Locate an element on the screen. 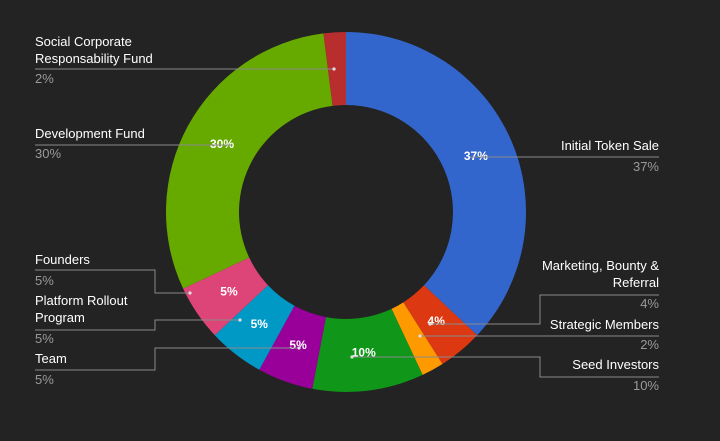  callout-name-seed-investors: Seed Investors is located at coordinates (615, 364).